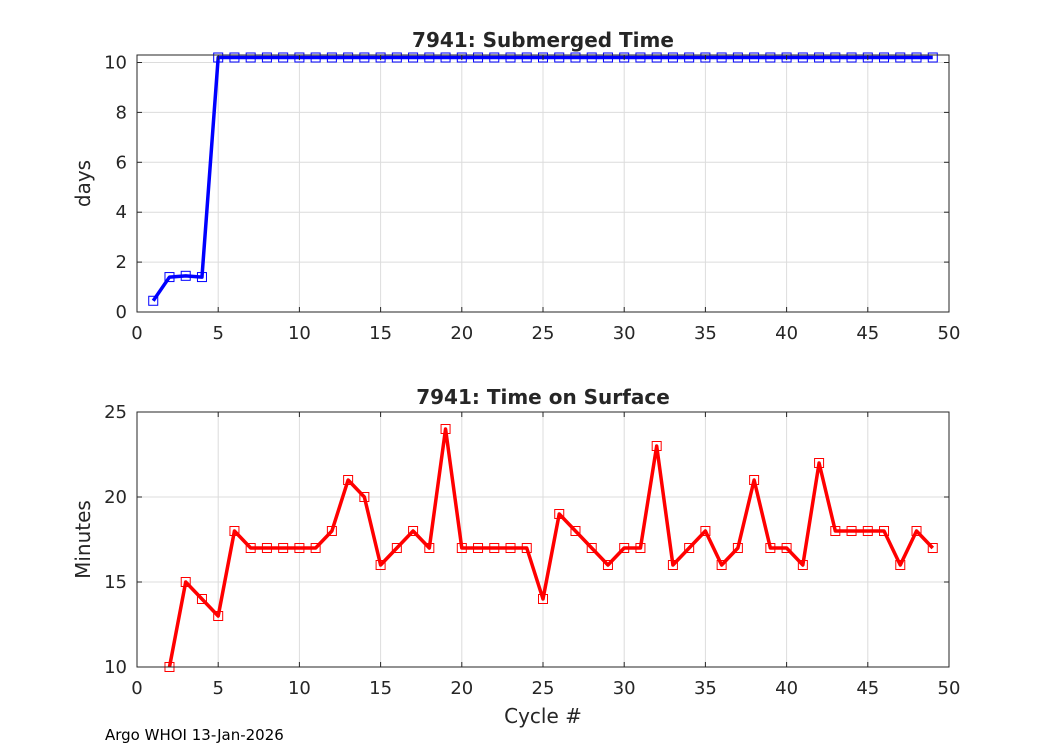  I want to click on y-axis-label: Minutes, so click(83, 539).